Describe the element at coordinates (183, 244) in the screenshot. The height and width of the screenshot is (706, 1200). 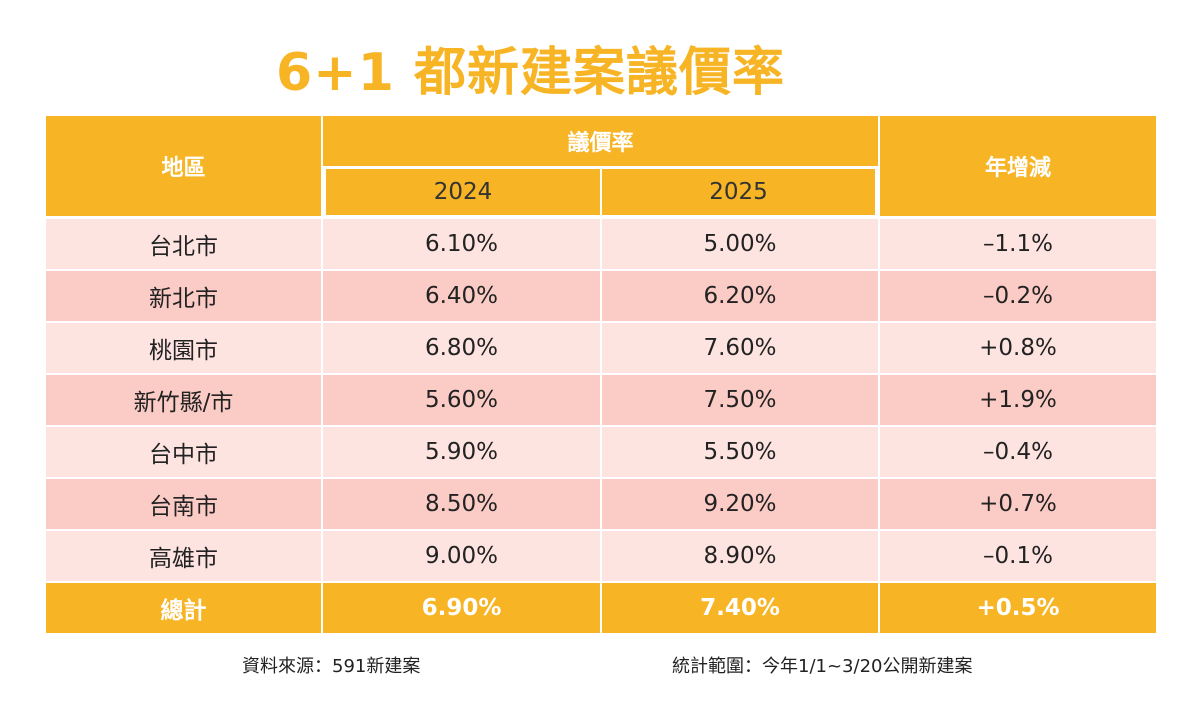
I see `cell-region: 台北市` at that location.